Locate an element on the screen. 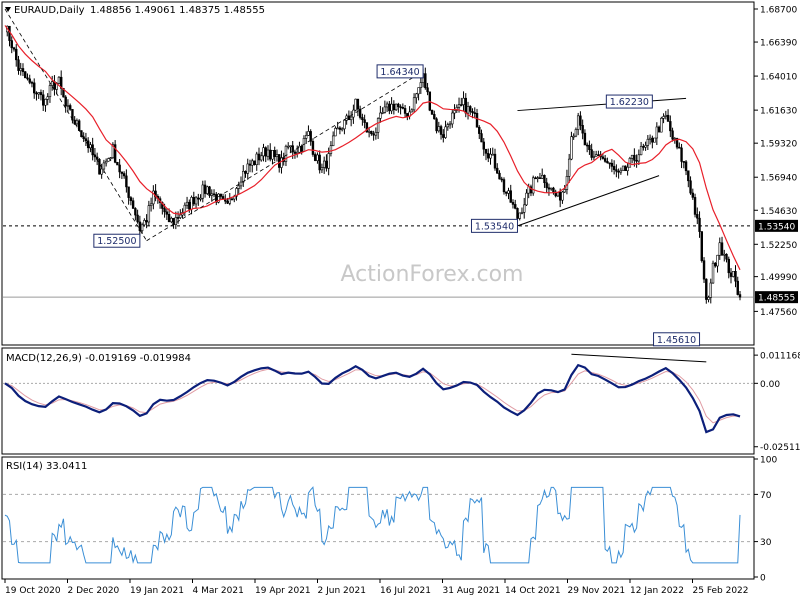 This screenshot has height=600, width=800. support-price-label: 1.53540 is located at coordinates (776, 227).